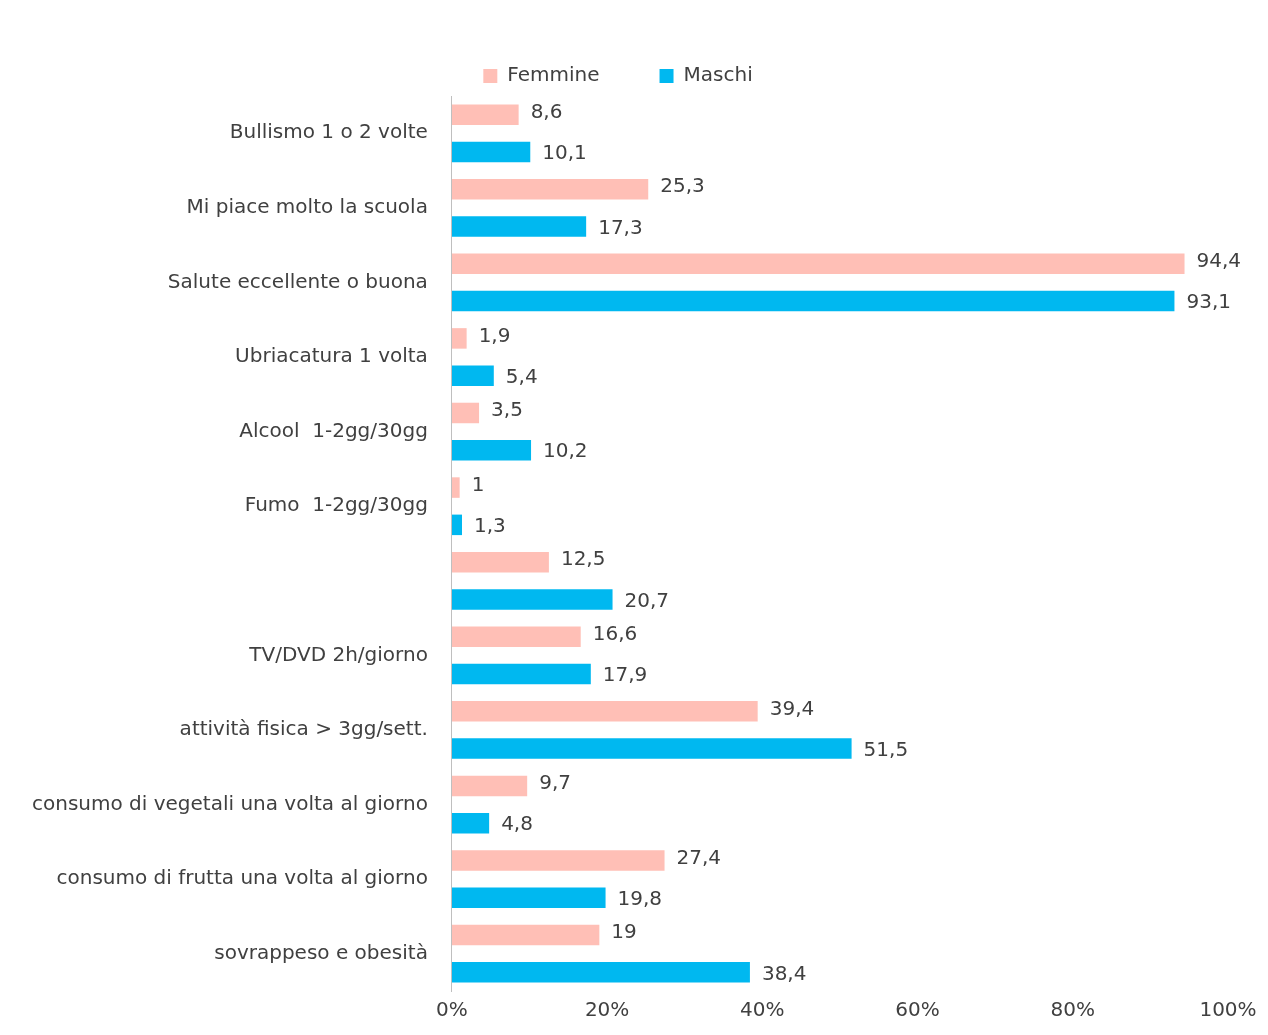  Describe the element at coordinates (1072, 1009) in the screenshot. I see `x-tick-label: 80%` at that location.